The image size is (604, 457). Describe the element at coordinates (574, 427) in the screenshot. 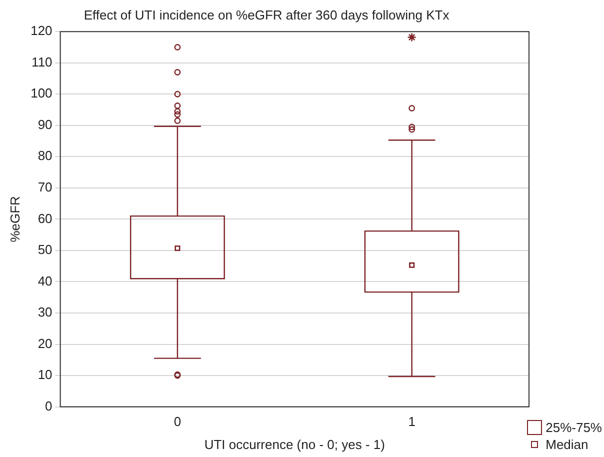

I see `legend-label: 25%-75%` at that location.